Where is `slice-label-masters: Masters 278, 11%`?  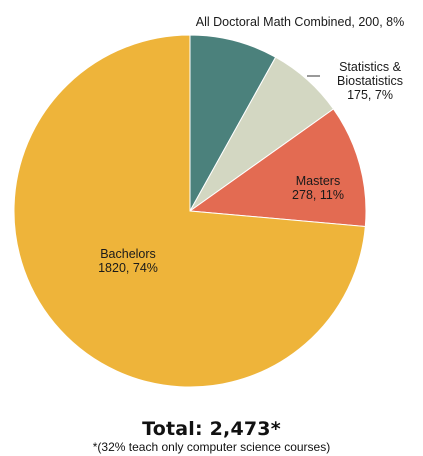 slice-label-masters: Masters 278, 11% is located at coordinates (318, 188).